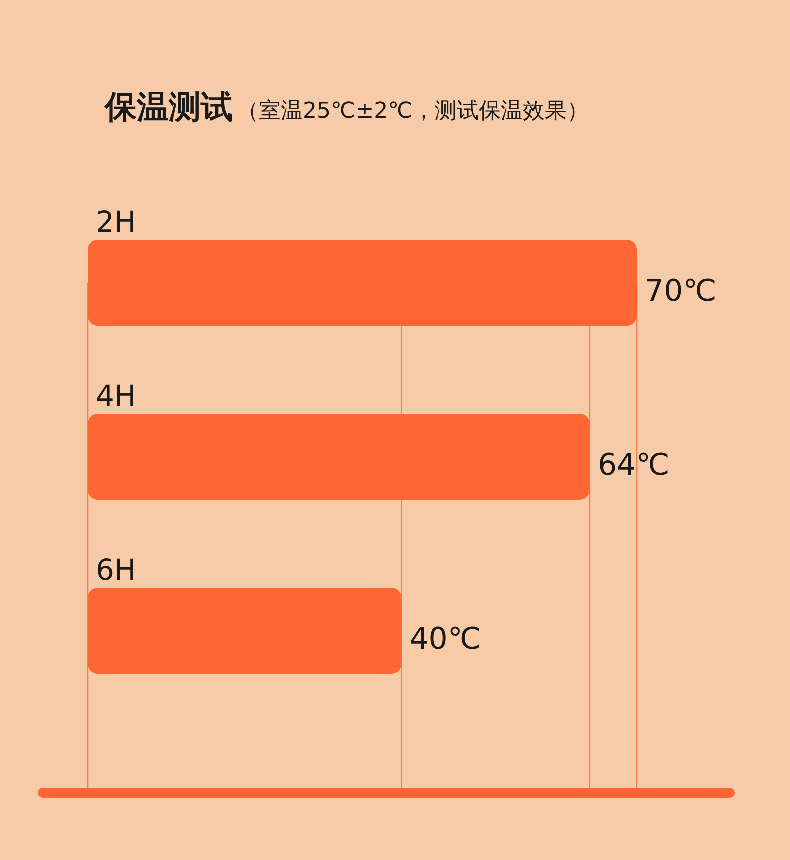  What do you see at coordinates (413, 111) in the screenshot?
I see `chart-subtitle: （室温25℃±2℃，测试保温效果）` at bounding box center [413, 111].